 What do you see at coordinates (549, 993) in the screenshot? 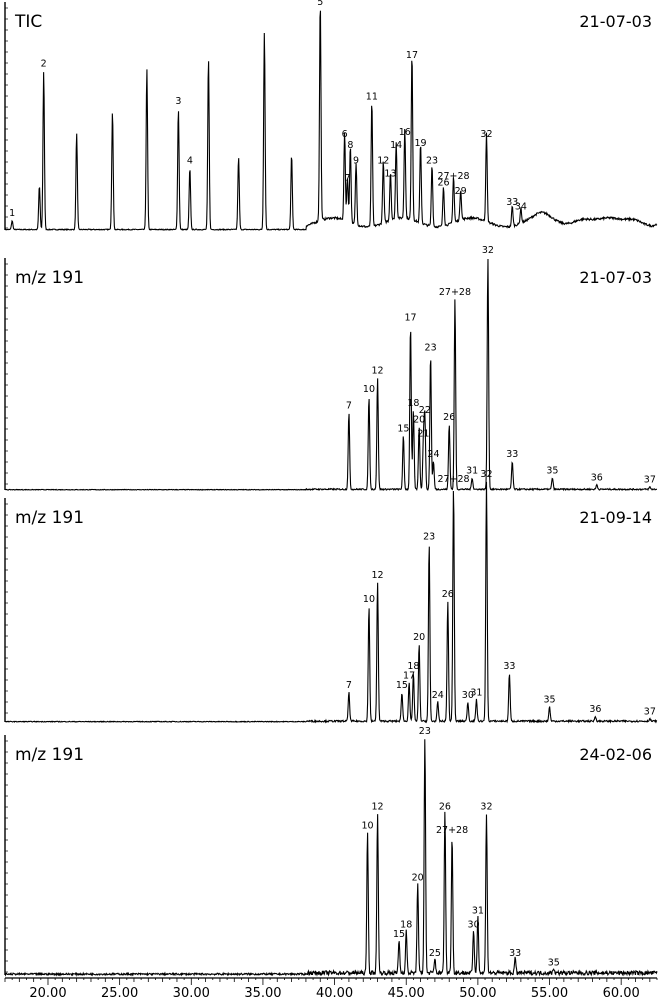
I see `x-tick-label: 55.00` at bounding box center [549, 993].